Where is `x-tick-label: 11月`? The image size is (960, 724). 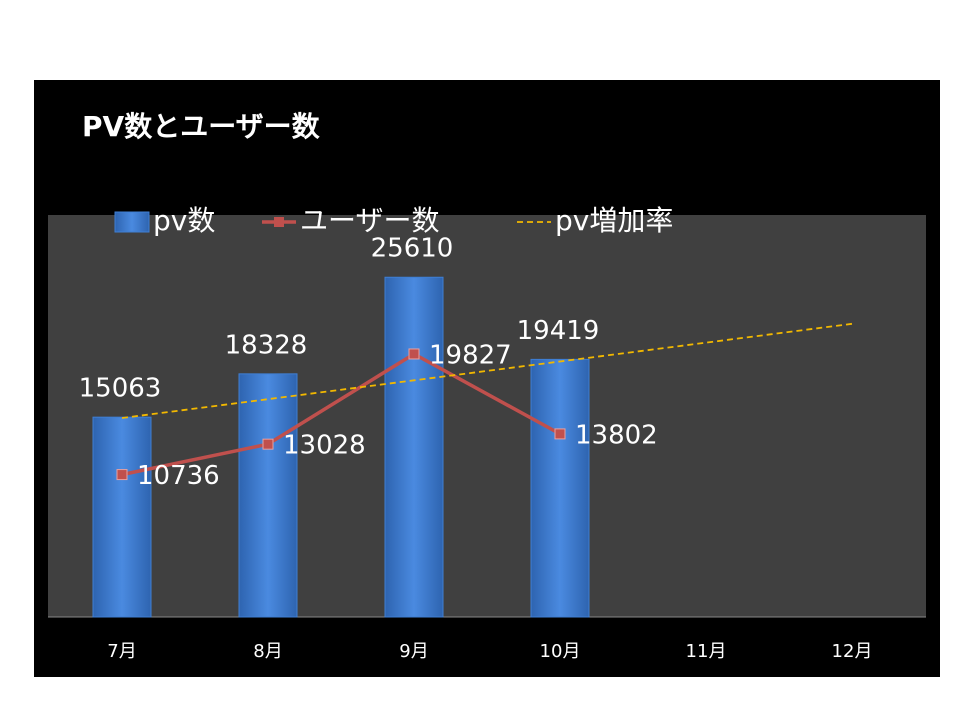
x-tick-label: 11月 is located at coordinates (706, 651).